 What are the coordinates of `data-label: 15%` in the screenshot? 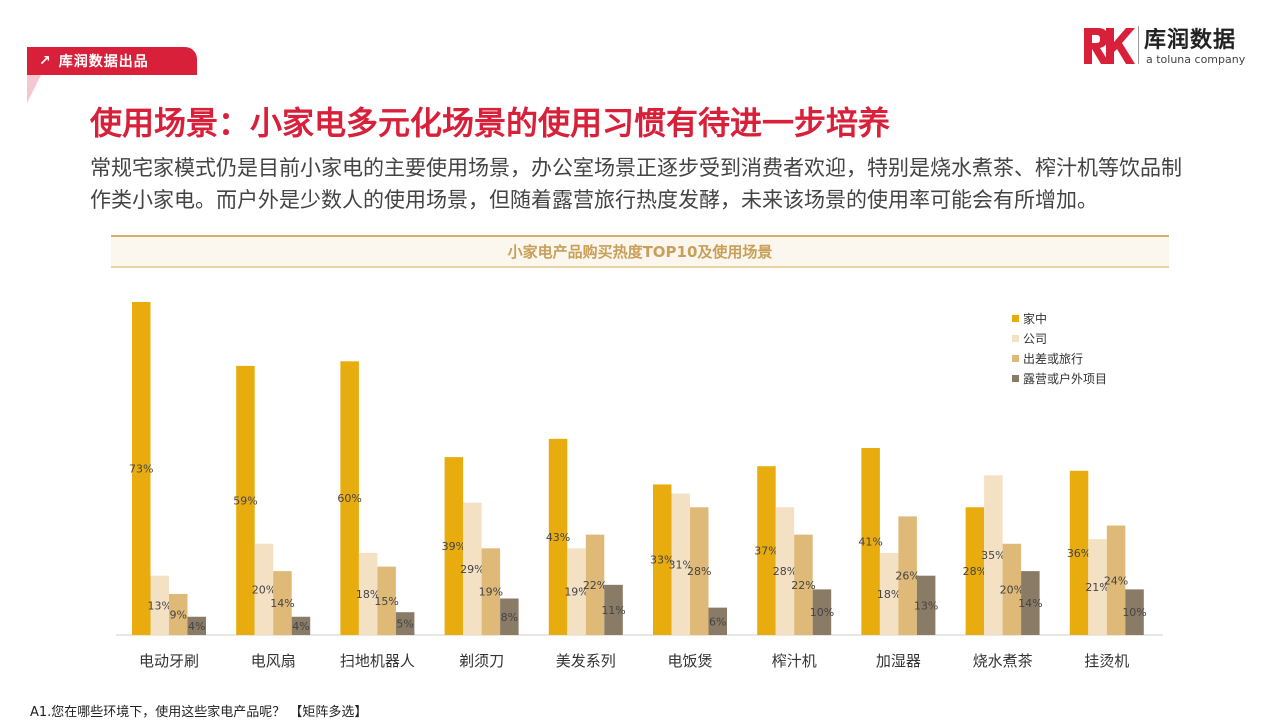 It's located at (386, 601).